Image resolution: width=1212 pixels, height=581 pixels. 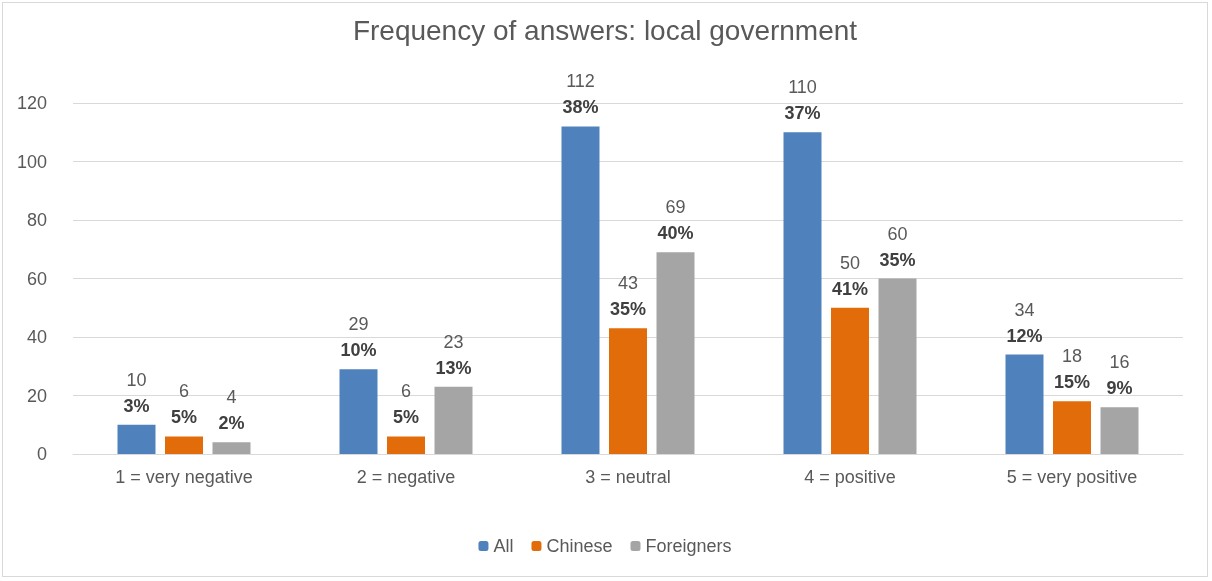 I want to click on data-label: 10 3%, so click(x=136, y=392).